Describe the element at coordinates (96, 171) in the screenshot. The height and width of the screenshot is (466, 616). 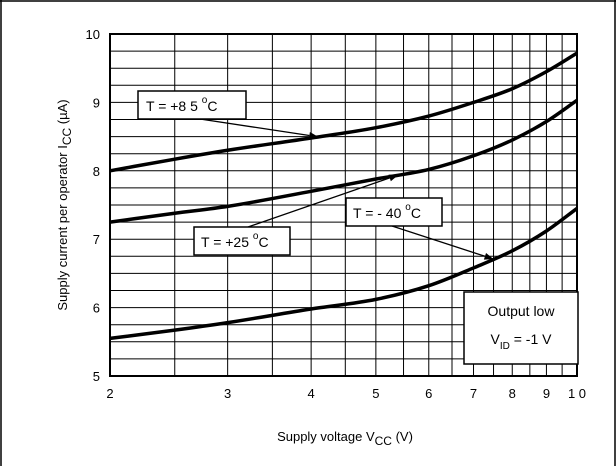
I see `y-tick-label: 8` at that location.